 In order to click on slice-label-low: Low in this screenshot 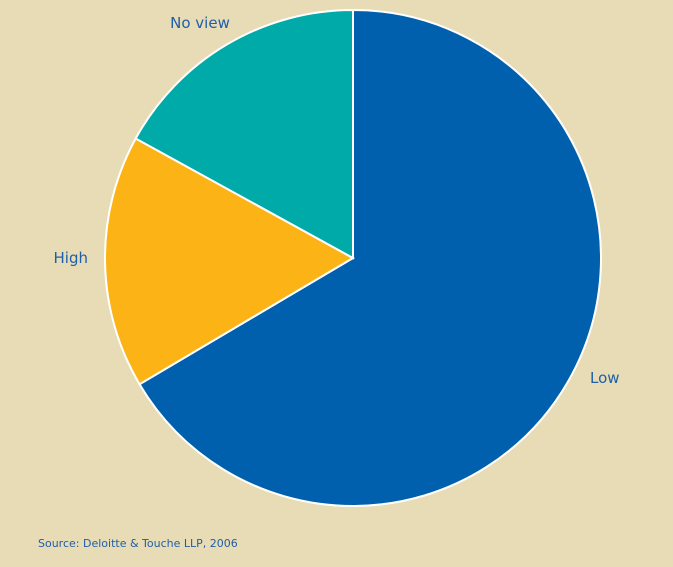, I will do `click(605, 378)`.